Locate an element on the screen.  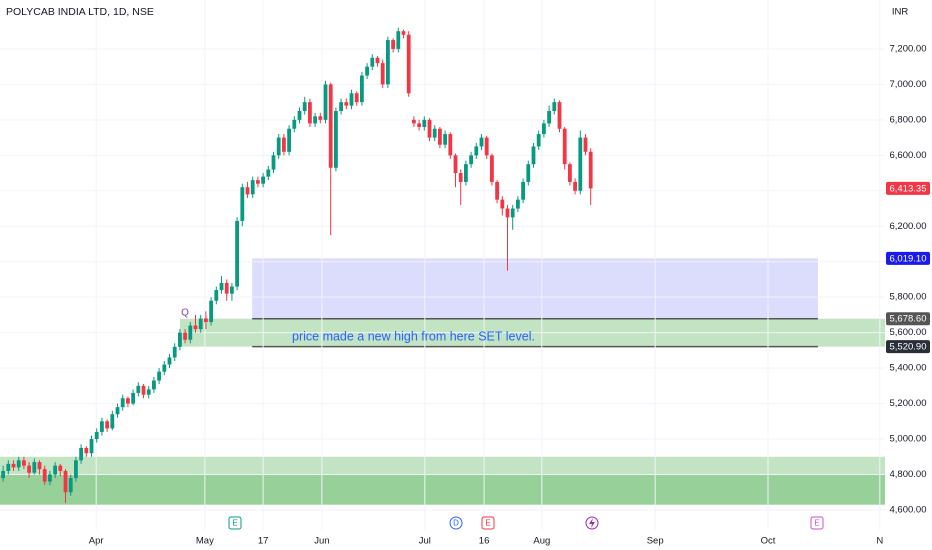
x-tick-label: Oct is located at coordinates (768, 541).